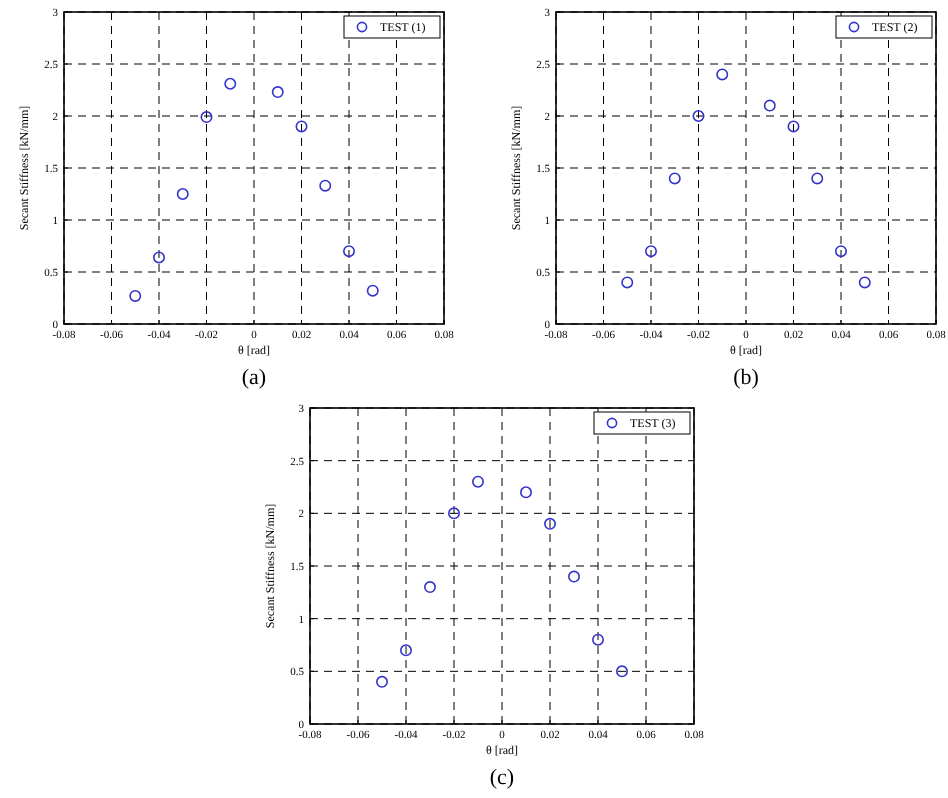 Image resolution: width=948 pixels, height=798 pixels. What do you see at coordinates (254, 378) in the screenshot?
I see `text: (a)` at bounding box center [254, 378].